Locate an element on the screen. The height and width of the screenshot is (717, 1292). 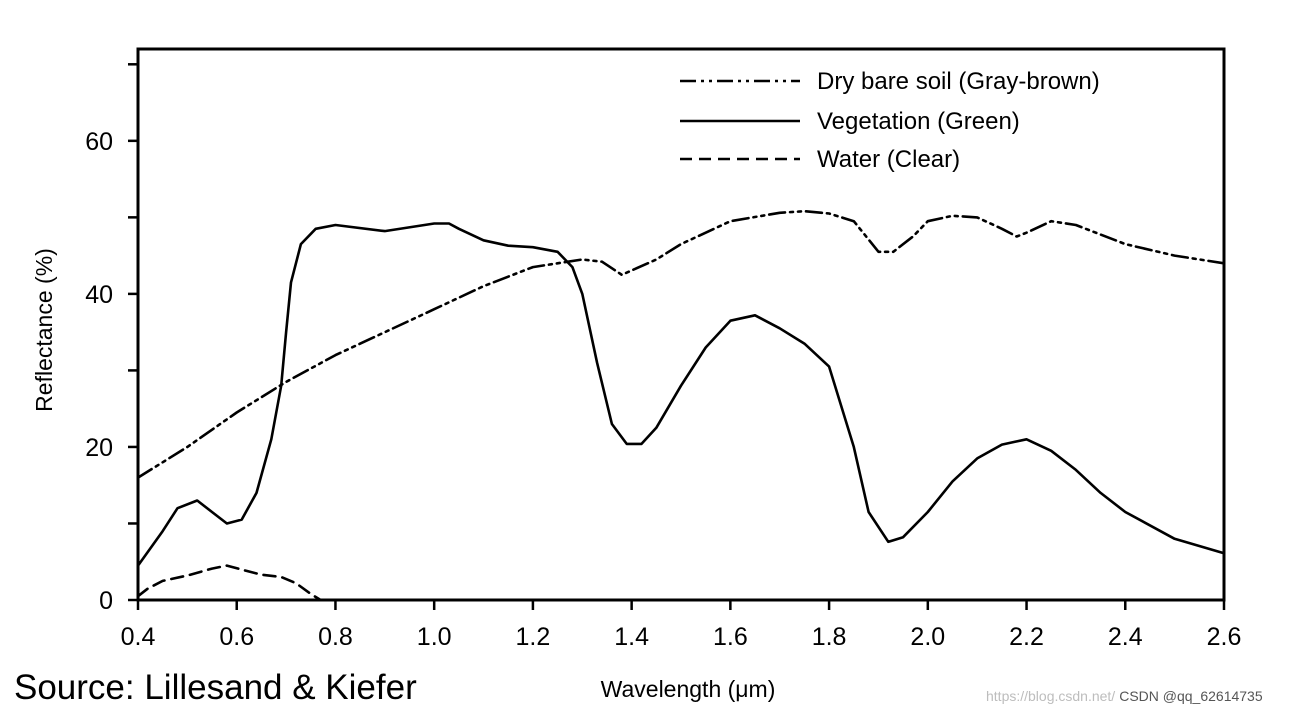
x-tick-label-10: 2.4 is located at coordinates (1125, 637).